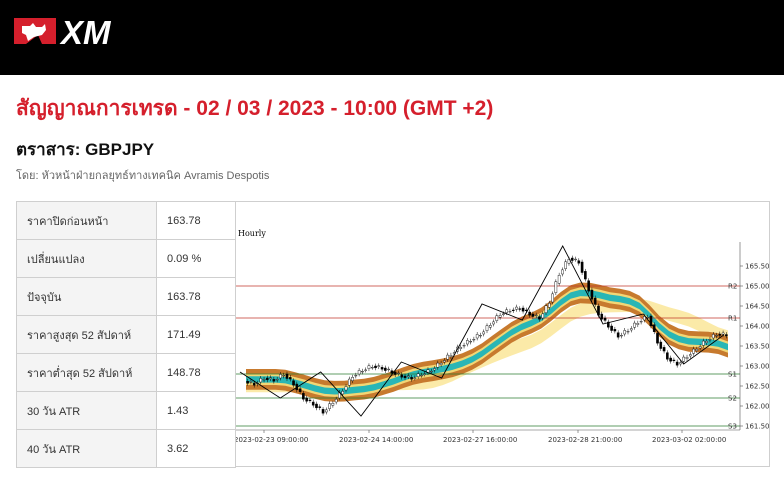  What do you see at coordinates (757, 367) in the screenshot?
I see `y-tick-label: 163.00` at bounding box center [757, 367].